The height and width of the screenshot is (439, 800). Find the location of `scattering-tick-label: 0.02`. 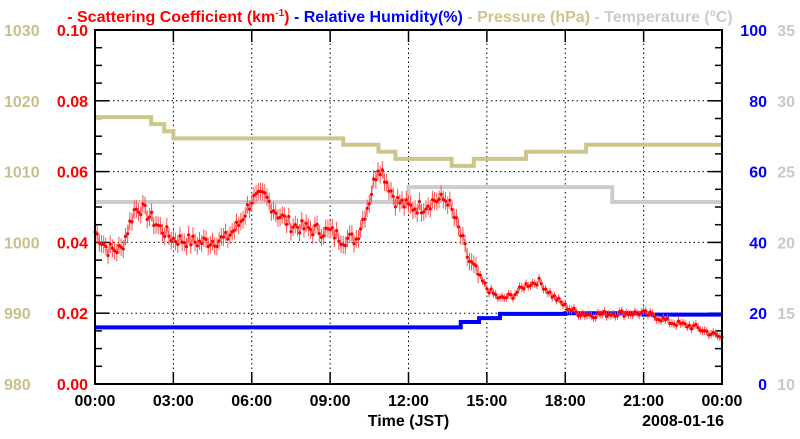

scattering-tick-label: 0.02 is located at coordinates (72, 314).